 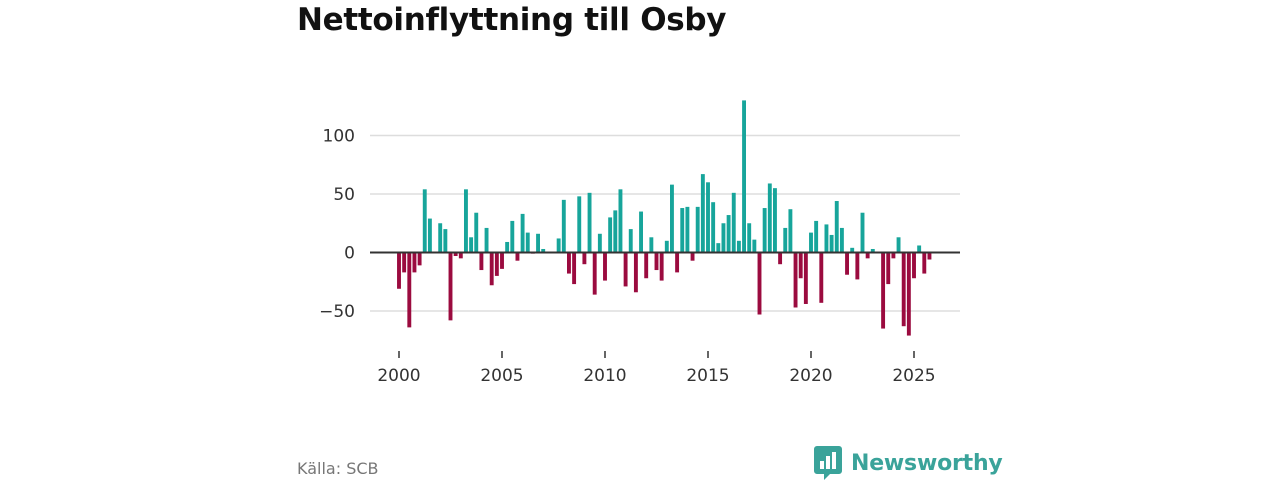 What do you see at coordinates (707, 376) in the screenshot?
I see `x-tick-label: 2015` at bounding box center [707, 376].